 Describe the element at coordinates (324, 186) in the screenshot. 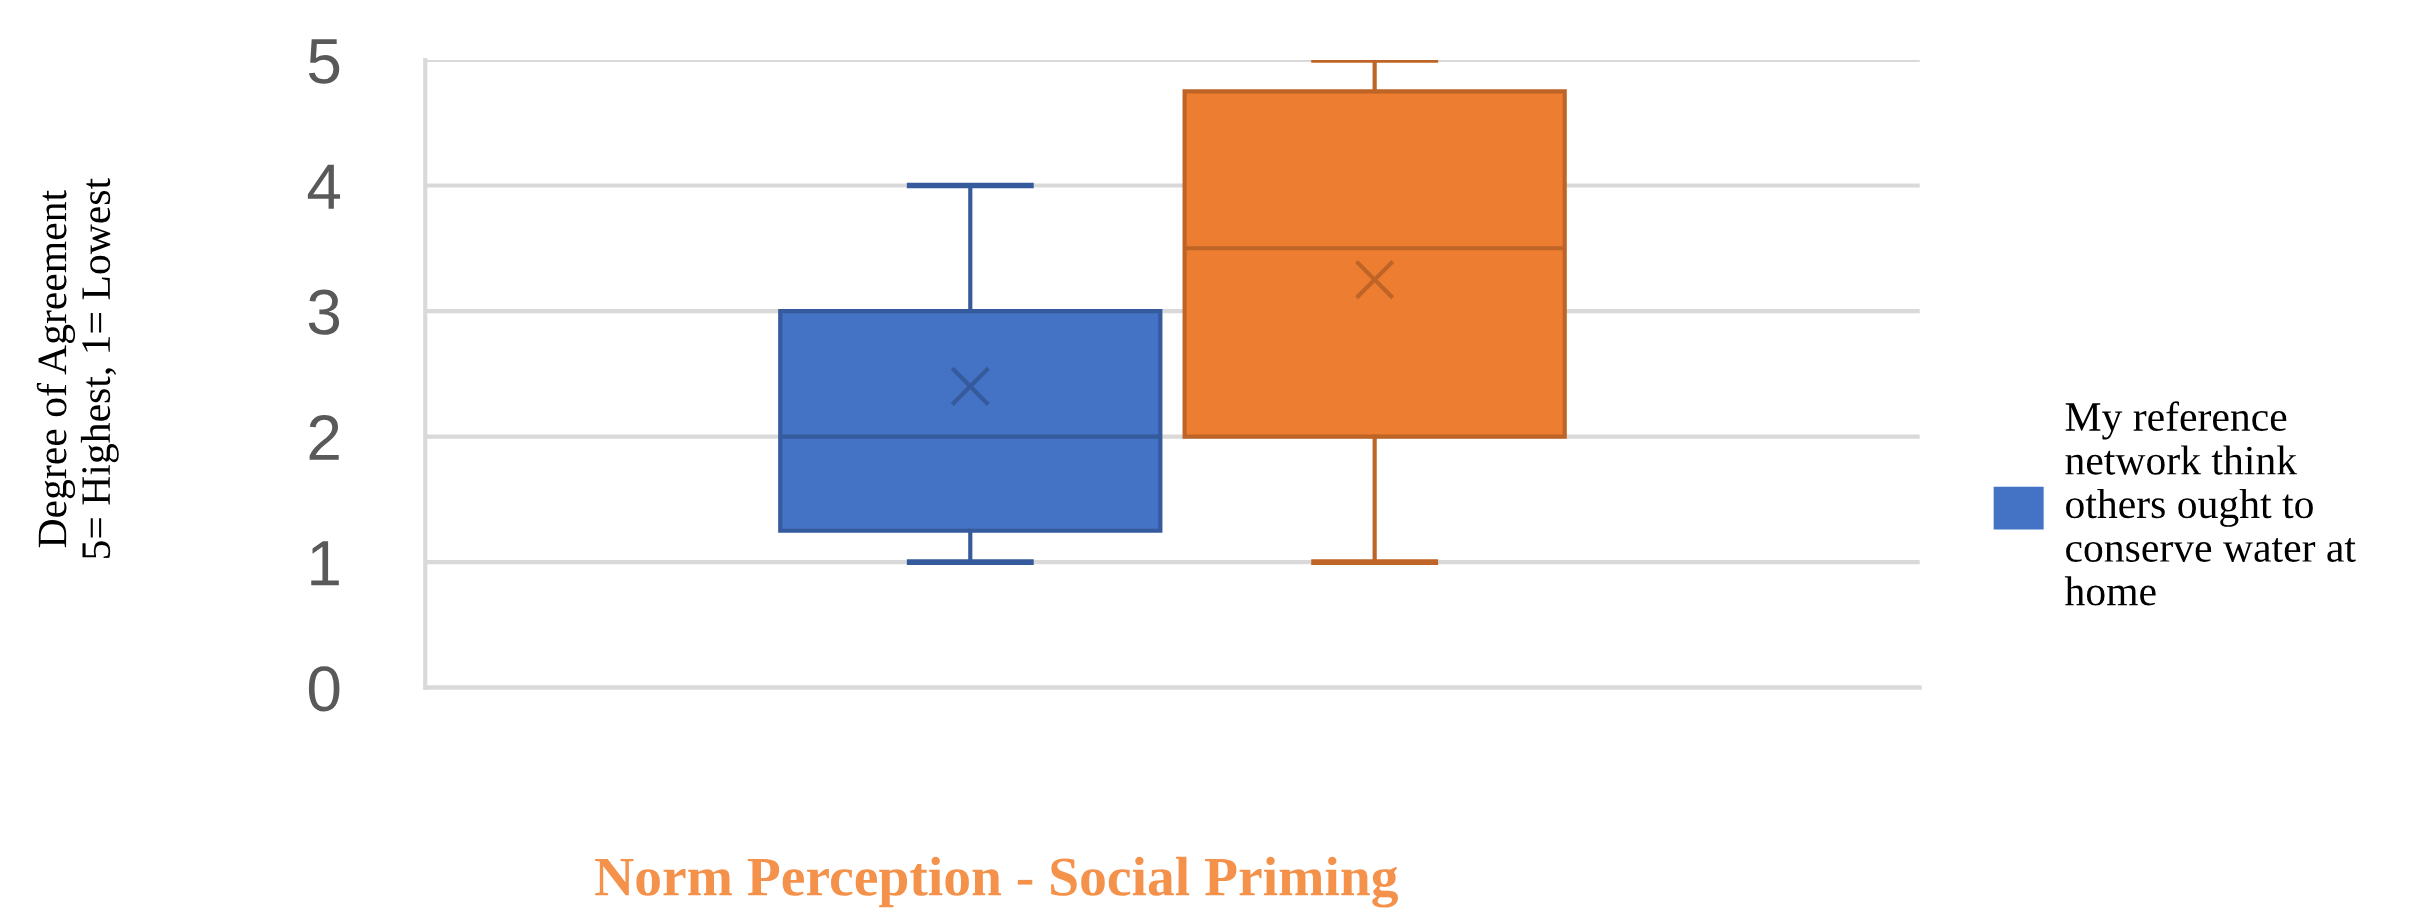

I see `y-tick-label: 4` at that location.